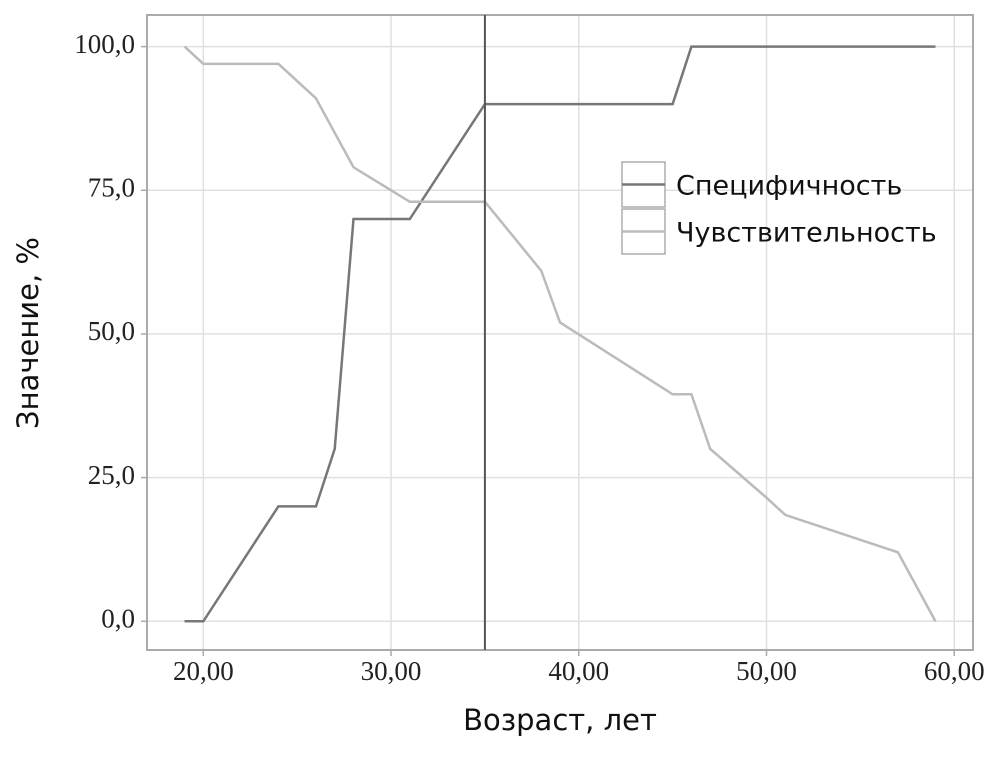 Image resolution: width=998 pixels, height=761 pixels. What do you see at coordinates (111, 475) in the screenshot?
I see `y-tick-label: 25,0` at bounding box center [111, 475].